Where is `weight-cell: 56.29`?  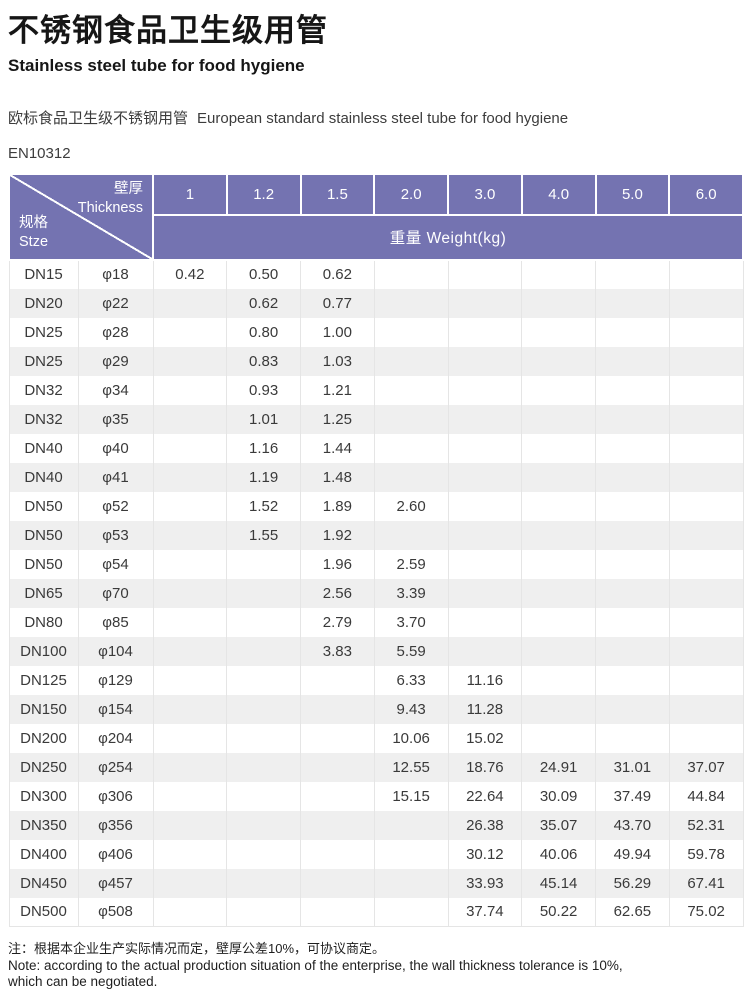 weight-cell: 56.29 is located at coordinates (632, 883).